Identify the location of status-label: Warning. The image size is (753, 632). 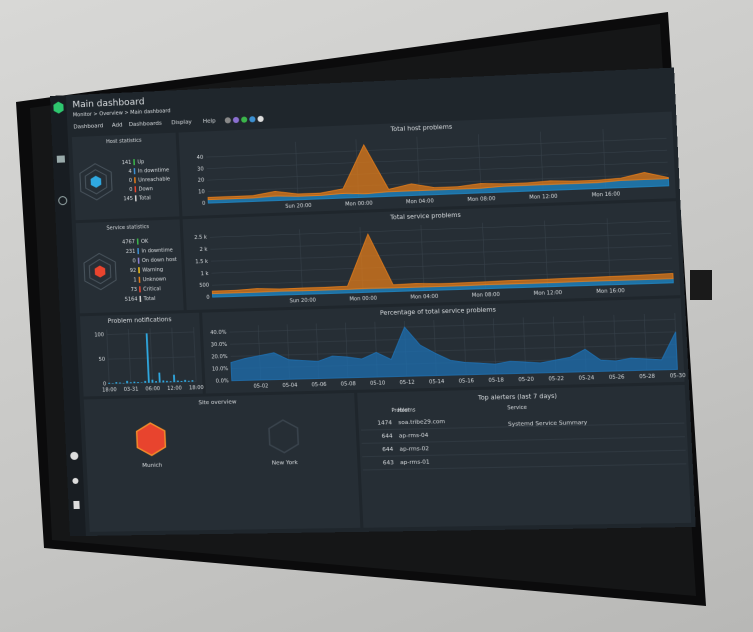
(152, 270).